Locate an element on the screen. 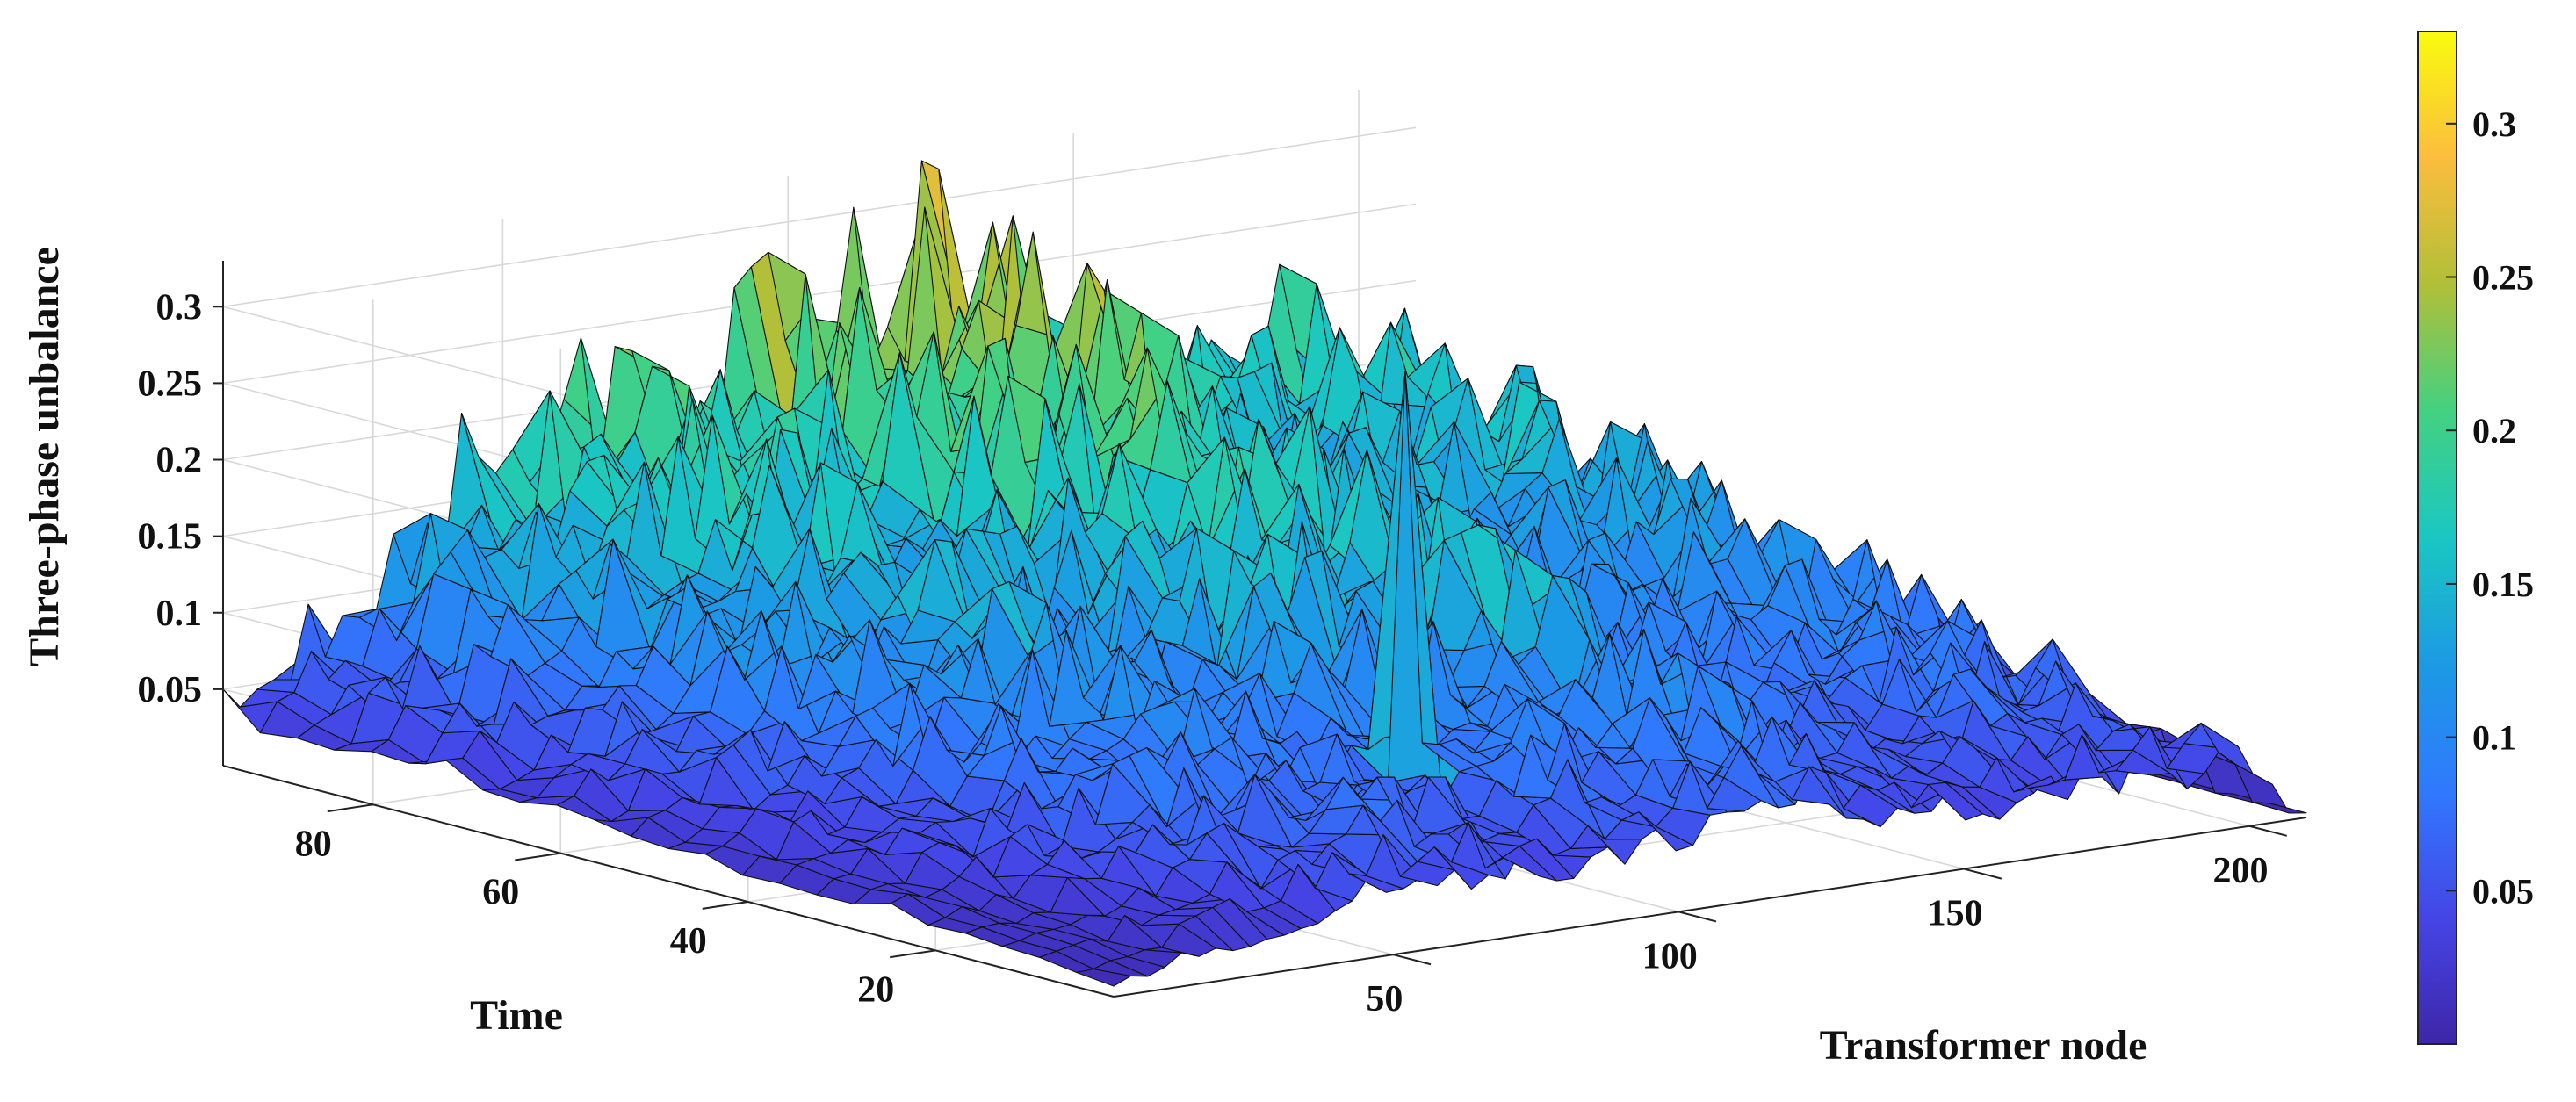 Image resolution: width=2576 pixels, height=1102 pixels. colorbar-ticks: 0.05 0.1 0.15 0.2 0.25 0.3 is located at coordinates (2490, 508).